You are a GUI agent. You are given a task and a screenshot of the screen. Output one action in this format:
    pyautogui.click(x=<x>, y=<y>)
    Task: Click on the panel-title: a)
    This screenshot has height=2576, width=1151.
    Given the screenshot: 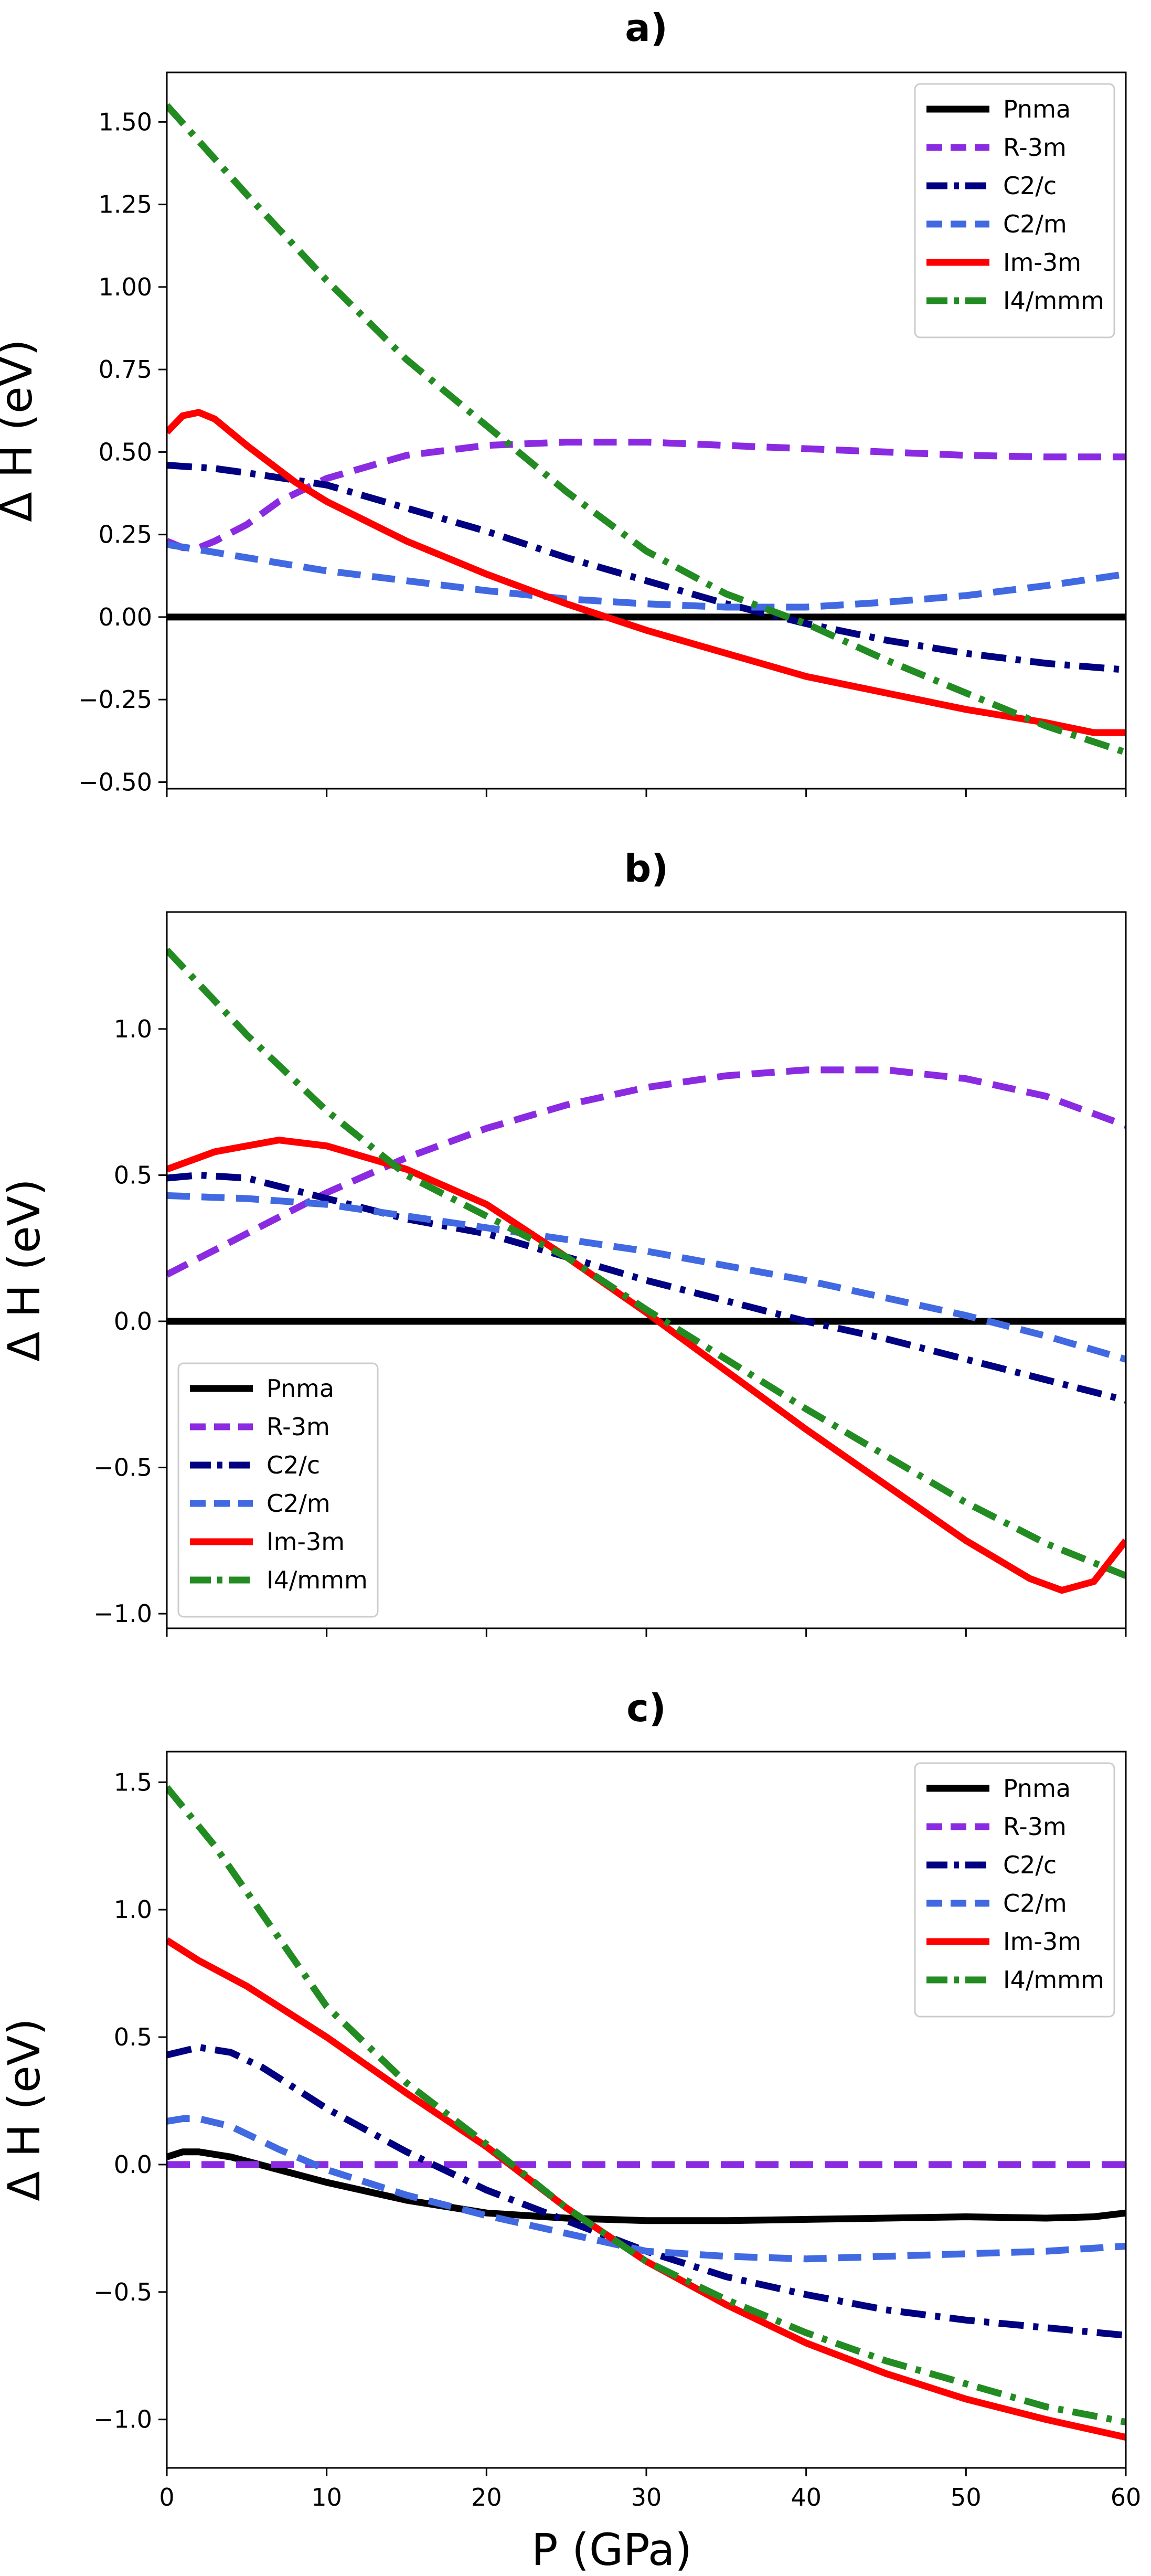 What is the action you would take?
    pyautogui.click(x=646, y=28)
    